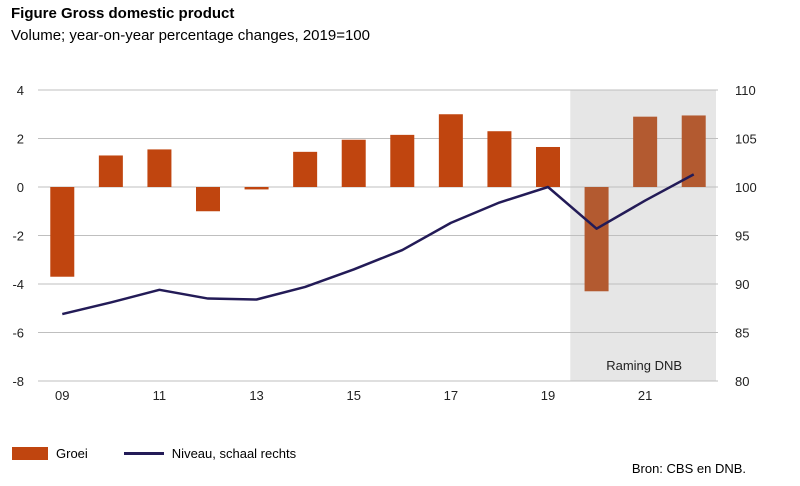 Image resolution: width=800 pixels, height=486 pixels. I want to click on source-note: Bron: CBS en DNB., so click(688, 468).